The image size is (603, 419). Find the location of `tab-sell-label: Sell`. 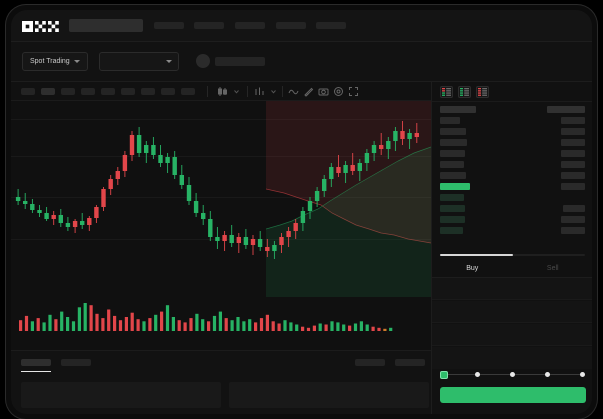

tab-sell-label: Sell is located at coordinates (552, 268).